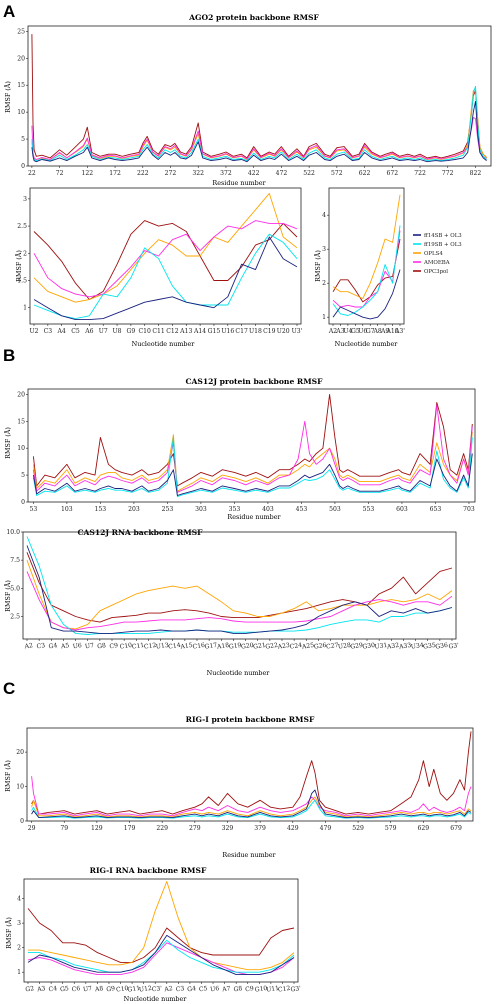 Image resolution: width=498 pixels, height=1004 pixels. What do you see at coordinates (76, 989) in the screenshot?
I see `x-tick-label: C6` at bounding box center [76, 989].